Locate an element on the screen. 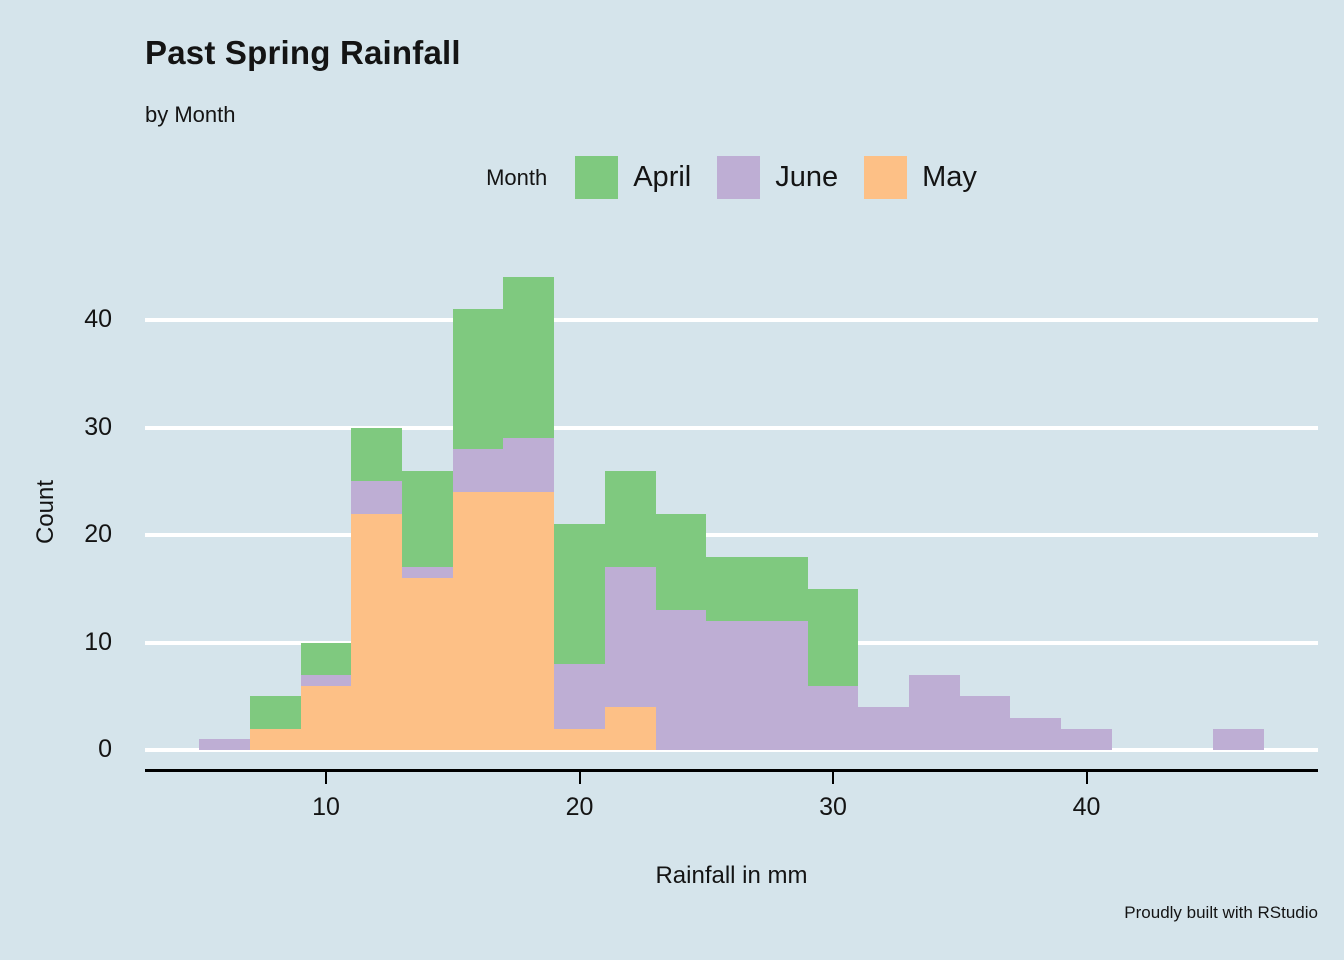 This screenshot has height=960, width=1344. april-swatch-icon is located at coordinates (597, 177).